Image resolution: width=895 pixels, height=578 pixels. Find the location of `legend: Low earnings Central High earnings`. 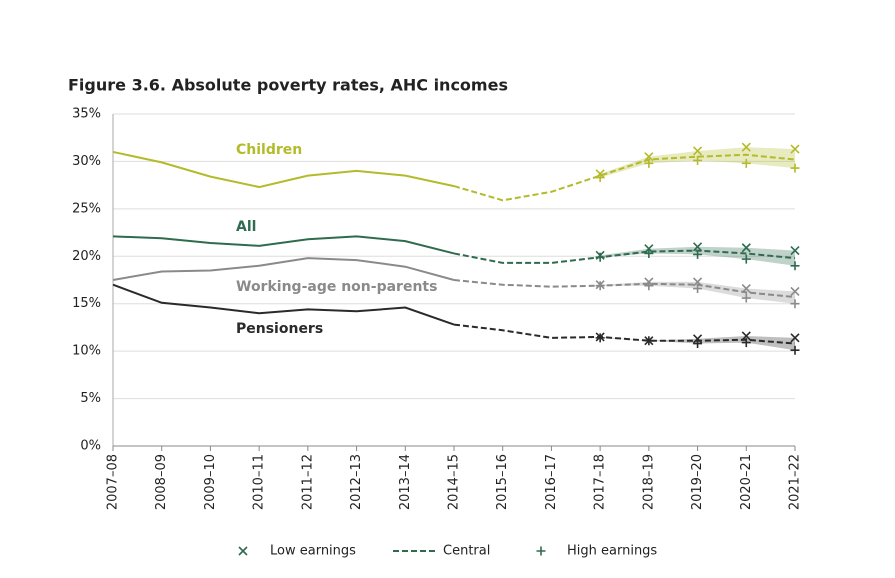

legend: Low earnings Central High earnings is located at coordinates (447, 551).